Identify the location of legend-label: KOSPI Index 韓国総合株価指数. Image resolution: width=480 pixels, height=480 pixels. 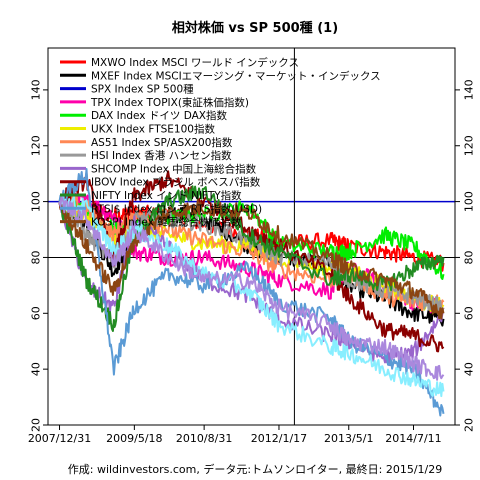
(166, 222).